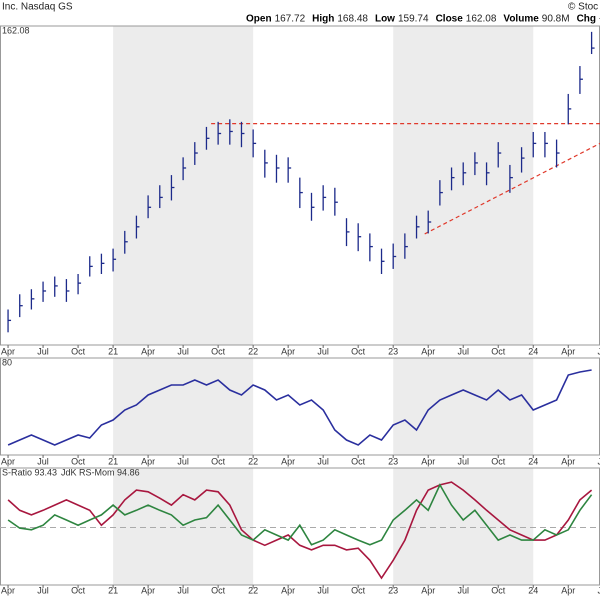 This screenshot has height=600, width=600. What do you see at coordinates (450, 19) in the screenshot?
I see `quote-label: Close` at bounding box center [450, 19].